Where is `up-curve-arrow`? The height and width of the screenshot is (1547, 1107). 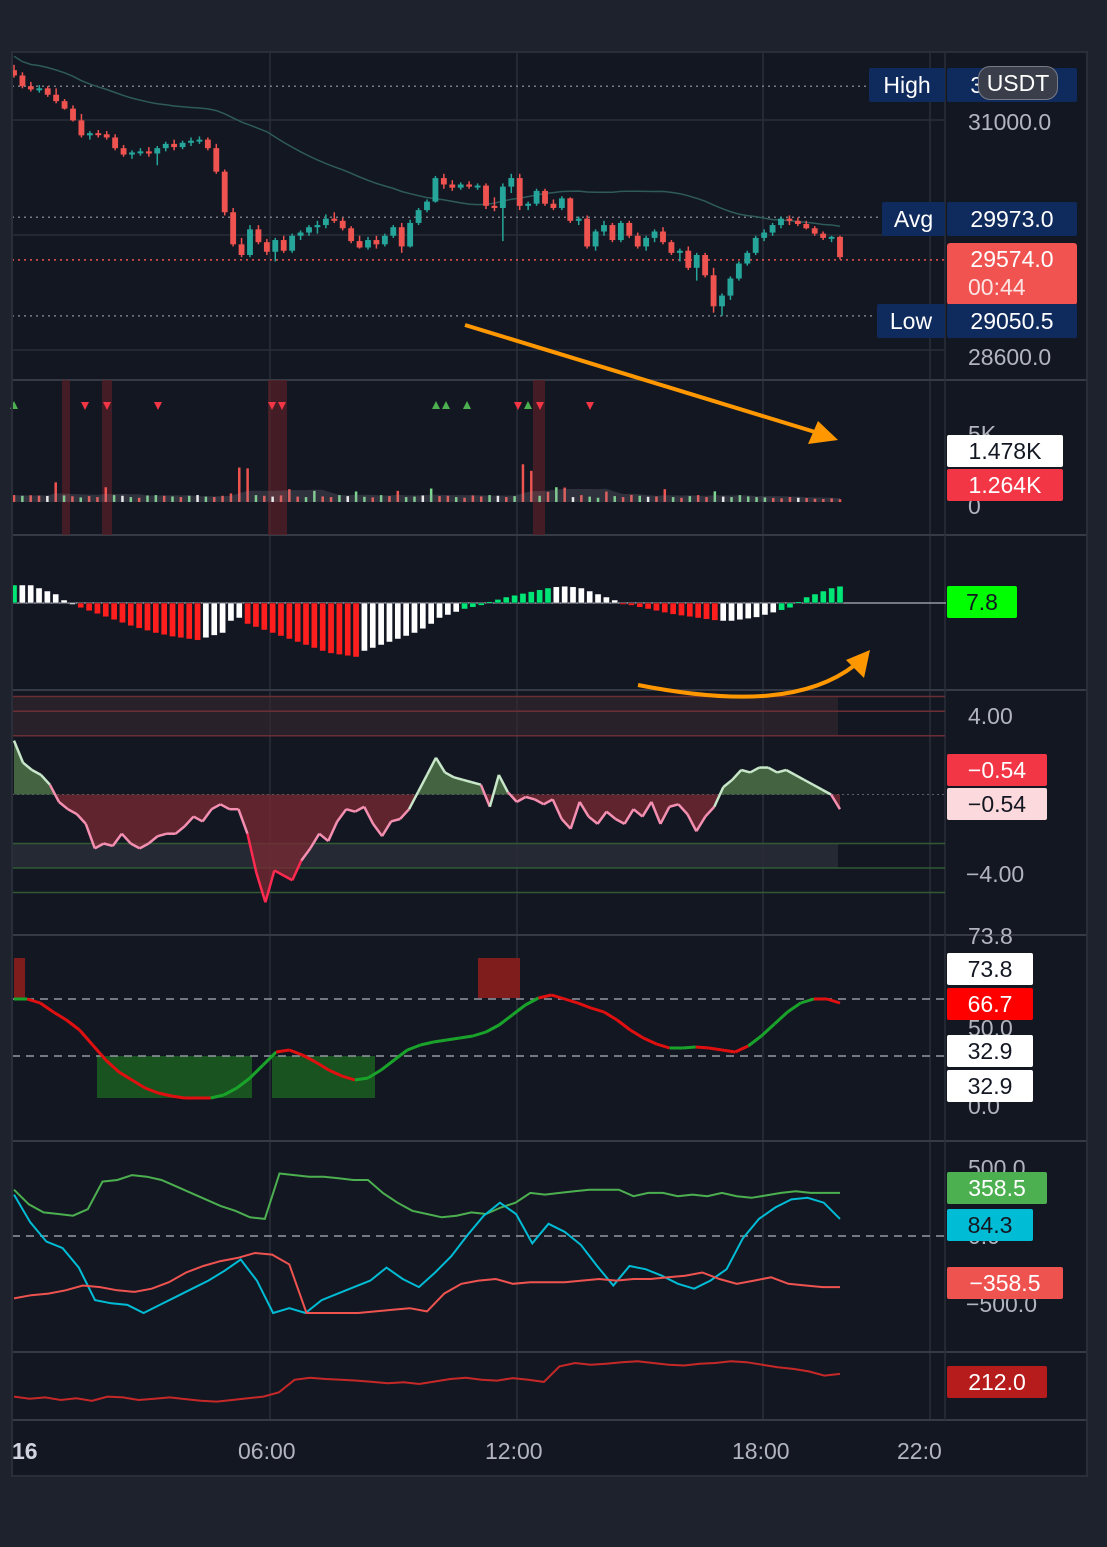 up-curve-arrow is located at coordinates (747, 681).